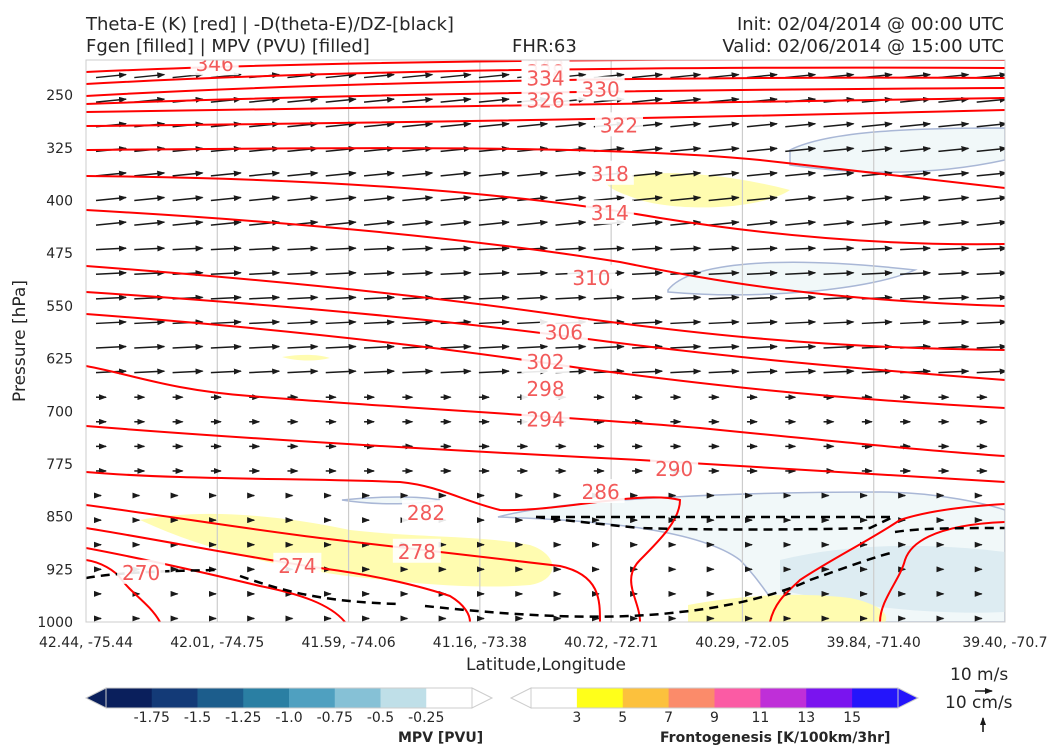 Image resolution: width=1050 pixels, height=750 pixels. What do you see at coordinates (59, 518) in the screenshot?
I see `y-tick-label: 850` at bounding box center [59, 518].